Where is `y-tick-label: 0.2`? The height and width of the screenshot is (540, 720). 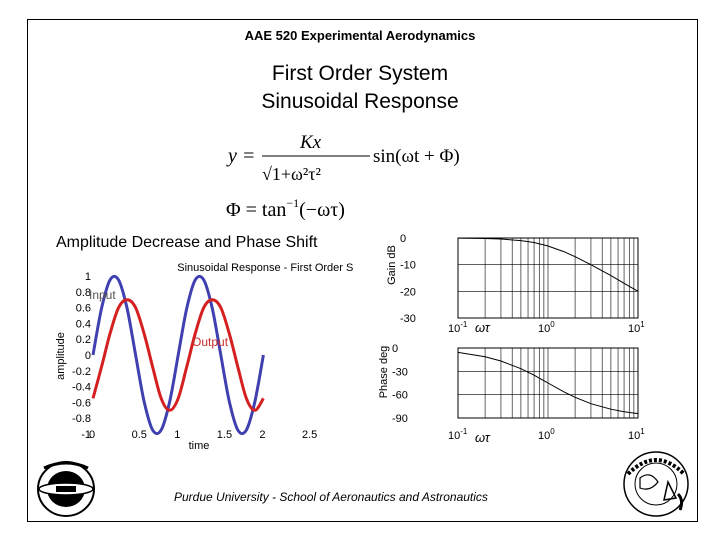 y-tick-label: 0.2 is located at coordinates (83, 340).